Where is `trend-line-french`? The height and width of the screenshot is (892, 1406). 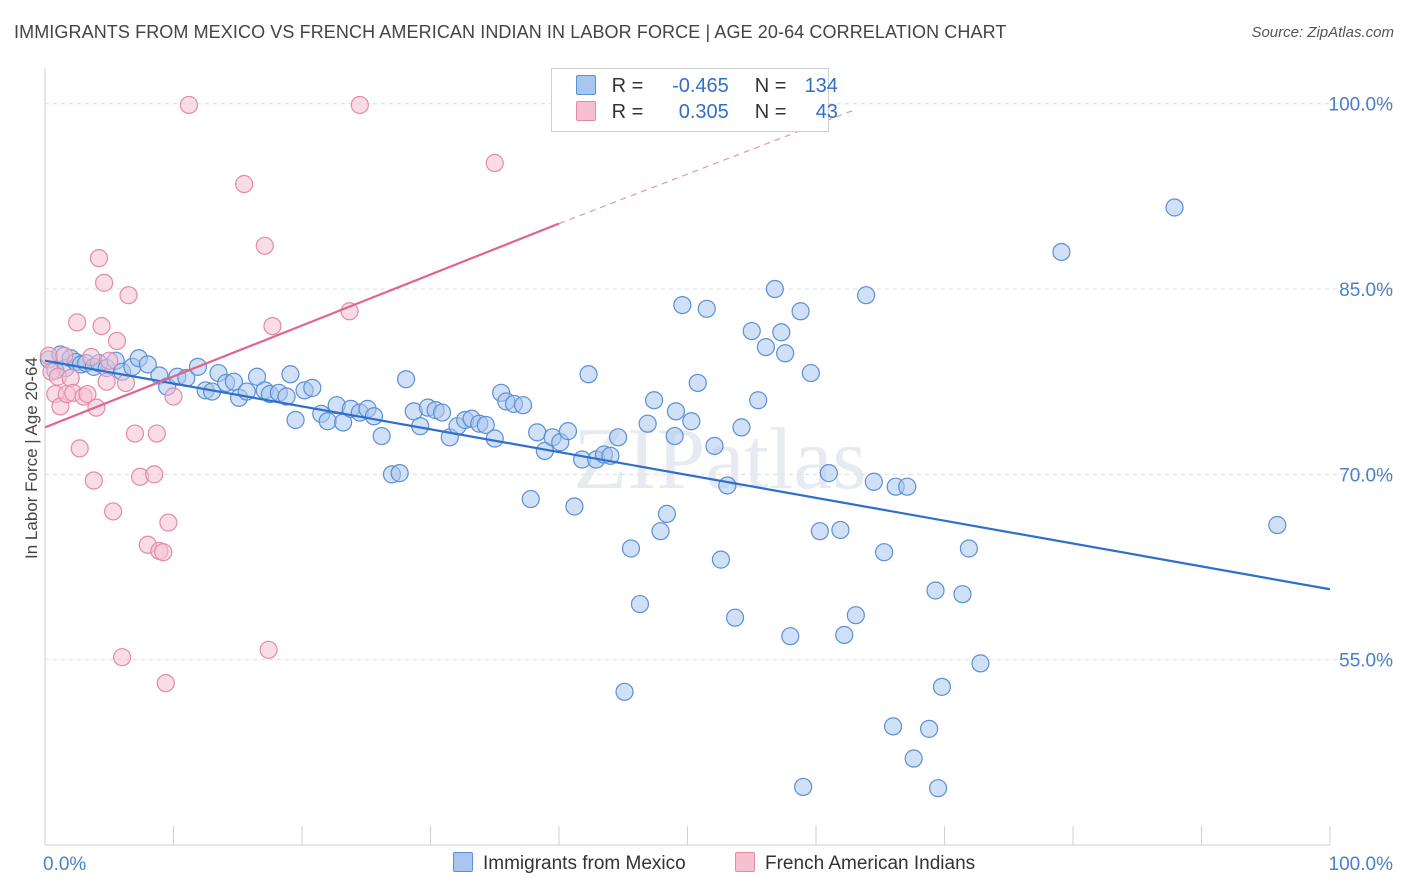
trend-line-french is located at coordinates (302, 325).